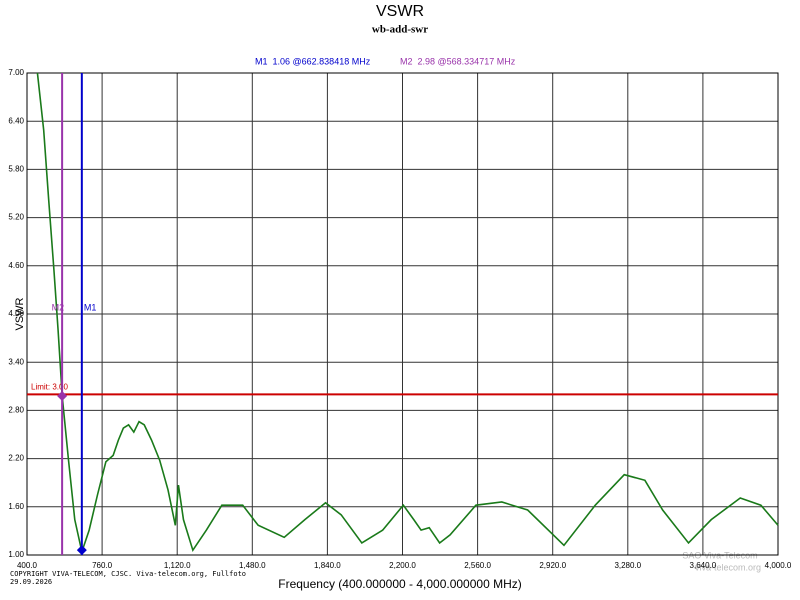 The width and height of the screenshot is (800, 600). What do you see at coordinates (16, 217) in the screenshot?
I see `y-tick-label: 5.20` at bounding box center [16, 217].